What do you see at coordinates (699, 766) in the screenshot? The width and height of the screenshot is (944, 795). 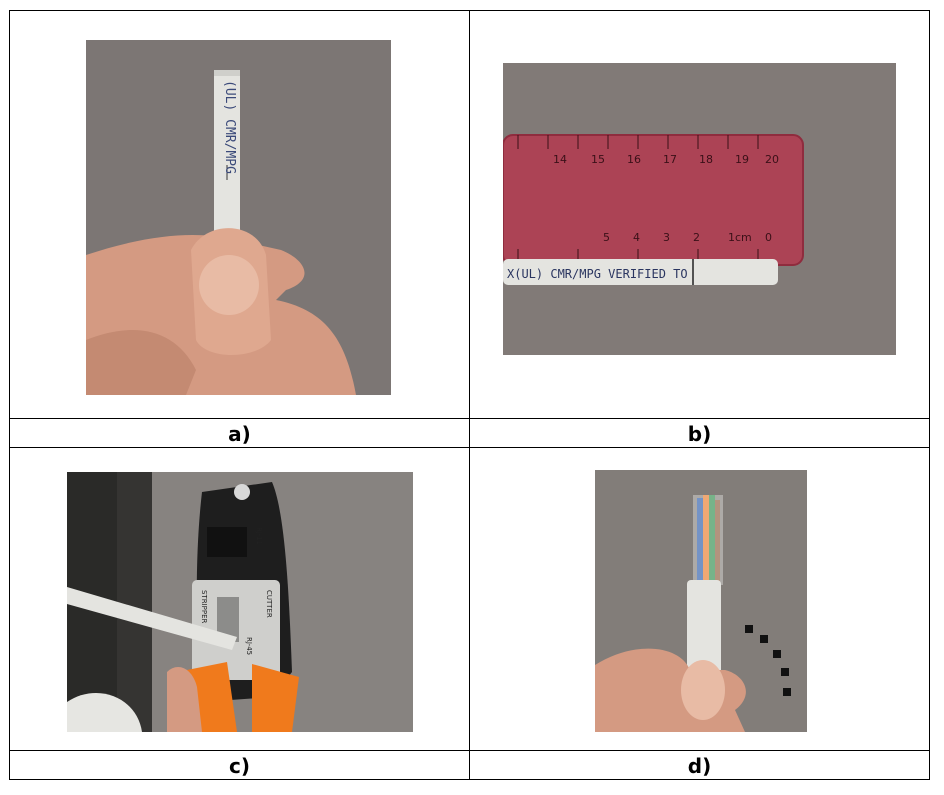 I see `caption-d: d)` at bounding box center [699, 766].